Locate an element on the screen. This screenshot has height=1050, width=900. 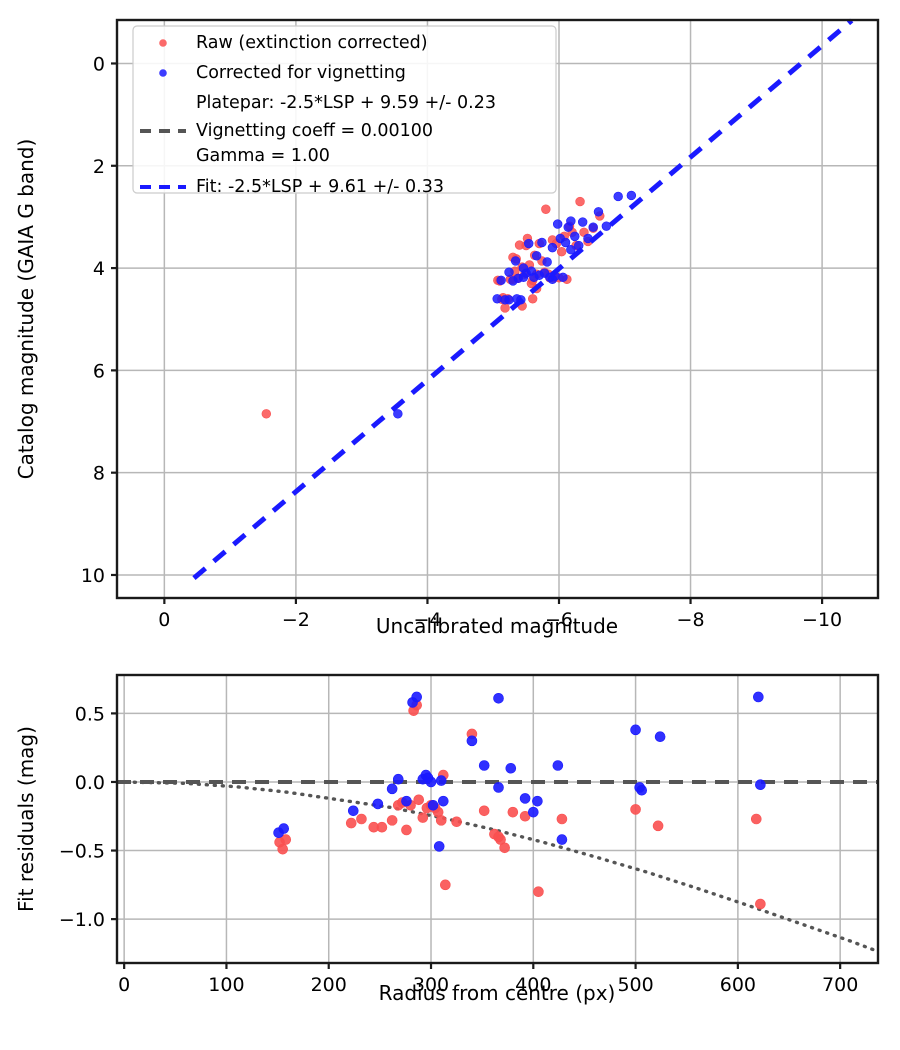
legend-entry: Vignetting coeff = 0.00100 is located at coordinates (286, 131).